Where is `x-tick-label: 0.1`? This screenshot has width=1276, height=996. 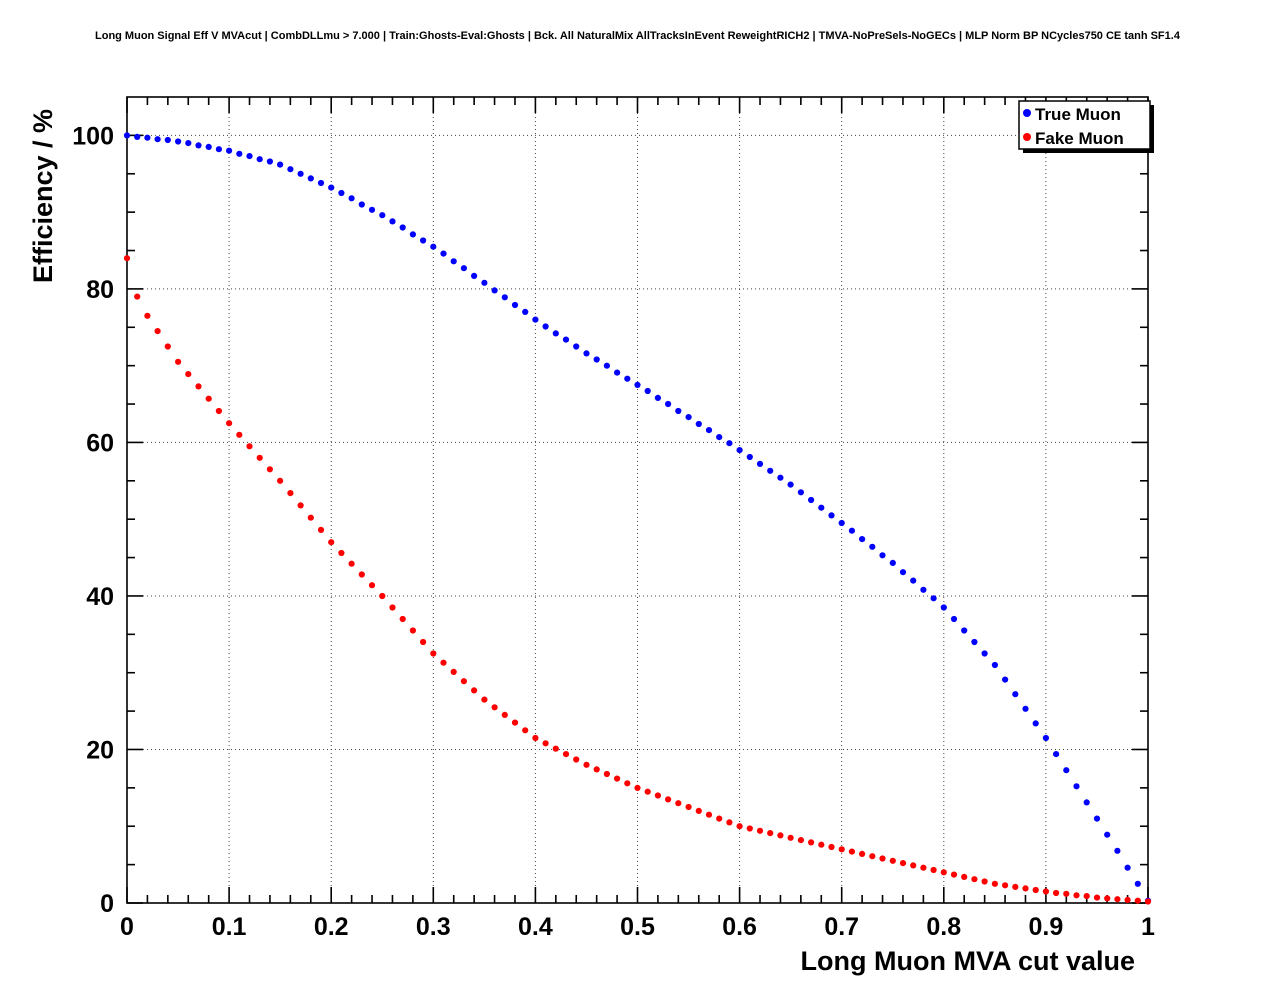
x-tick-label: 0.1 is located at coordinates (229, 927).